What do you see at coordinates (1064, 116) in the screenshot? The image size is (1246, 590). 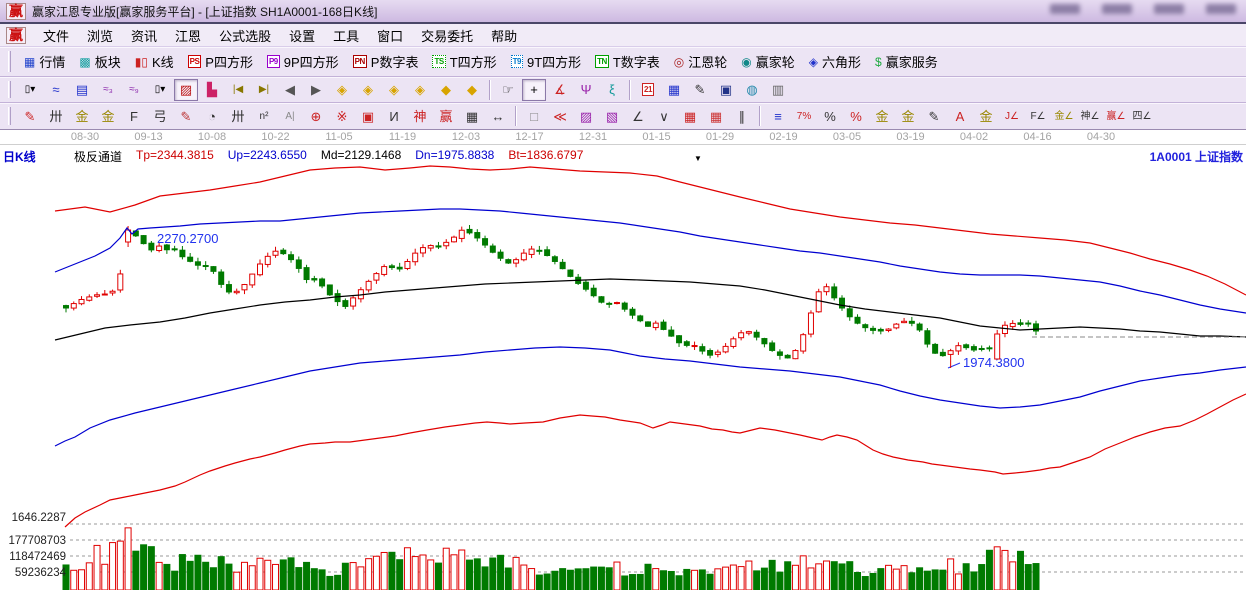 I see `gold-angle-tool: 金∠` at bounding box center [1064, 116].